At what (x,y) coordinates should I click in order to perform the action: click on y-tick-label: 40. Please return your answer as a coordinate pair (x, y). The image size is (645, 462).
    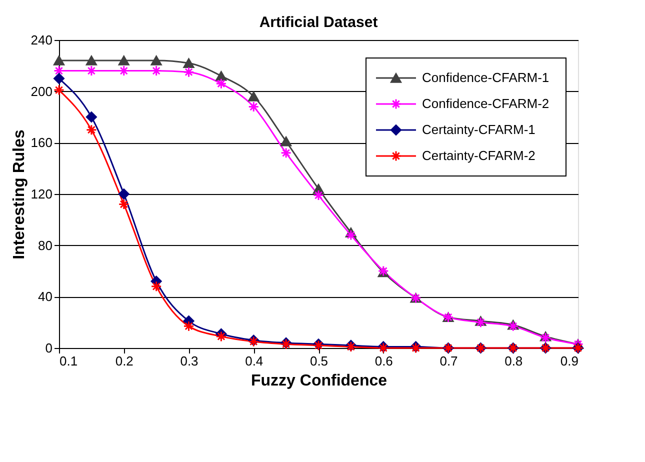
    Looking at the image, I should click on (45, 296).